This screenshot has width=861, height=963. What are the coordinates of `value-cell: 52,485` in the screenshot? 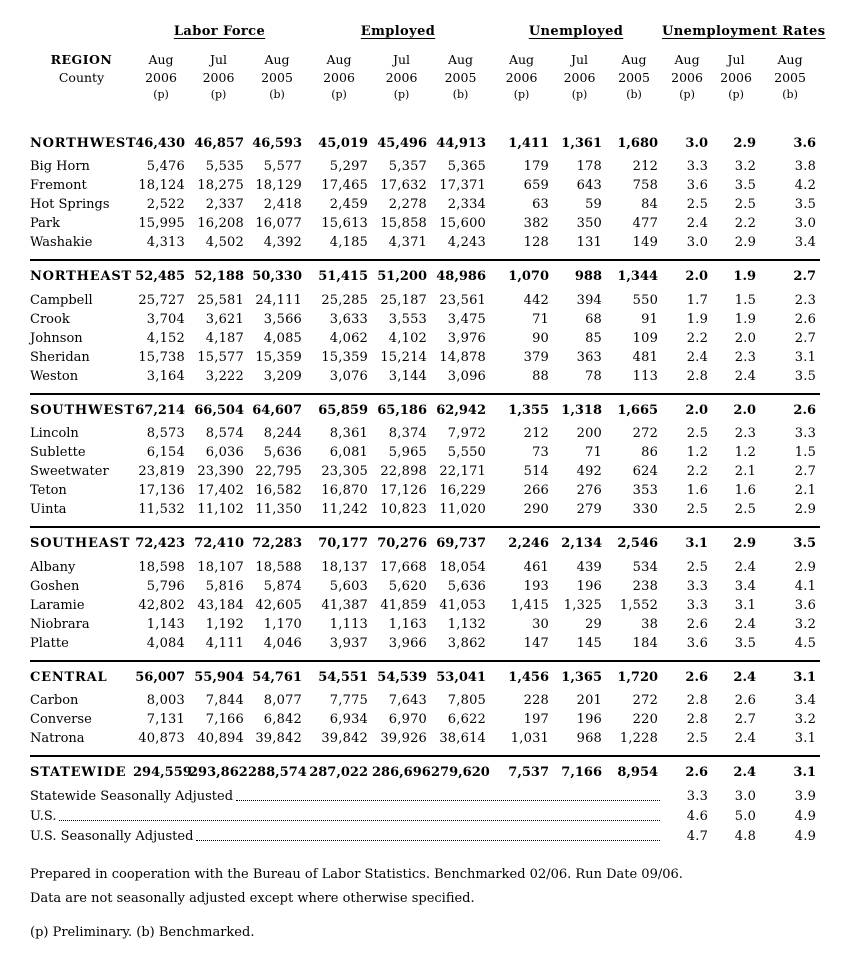 It's located at (160, 276).